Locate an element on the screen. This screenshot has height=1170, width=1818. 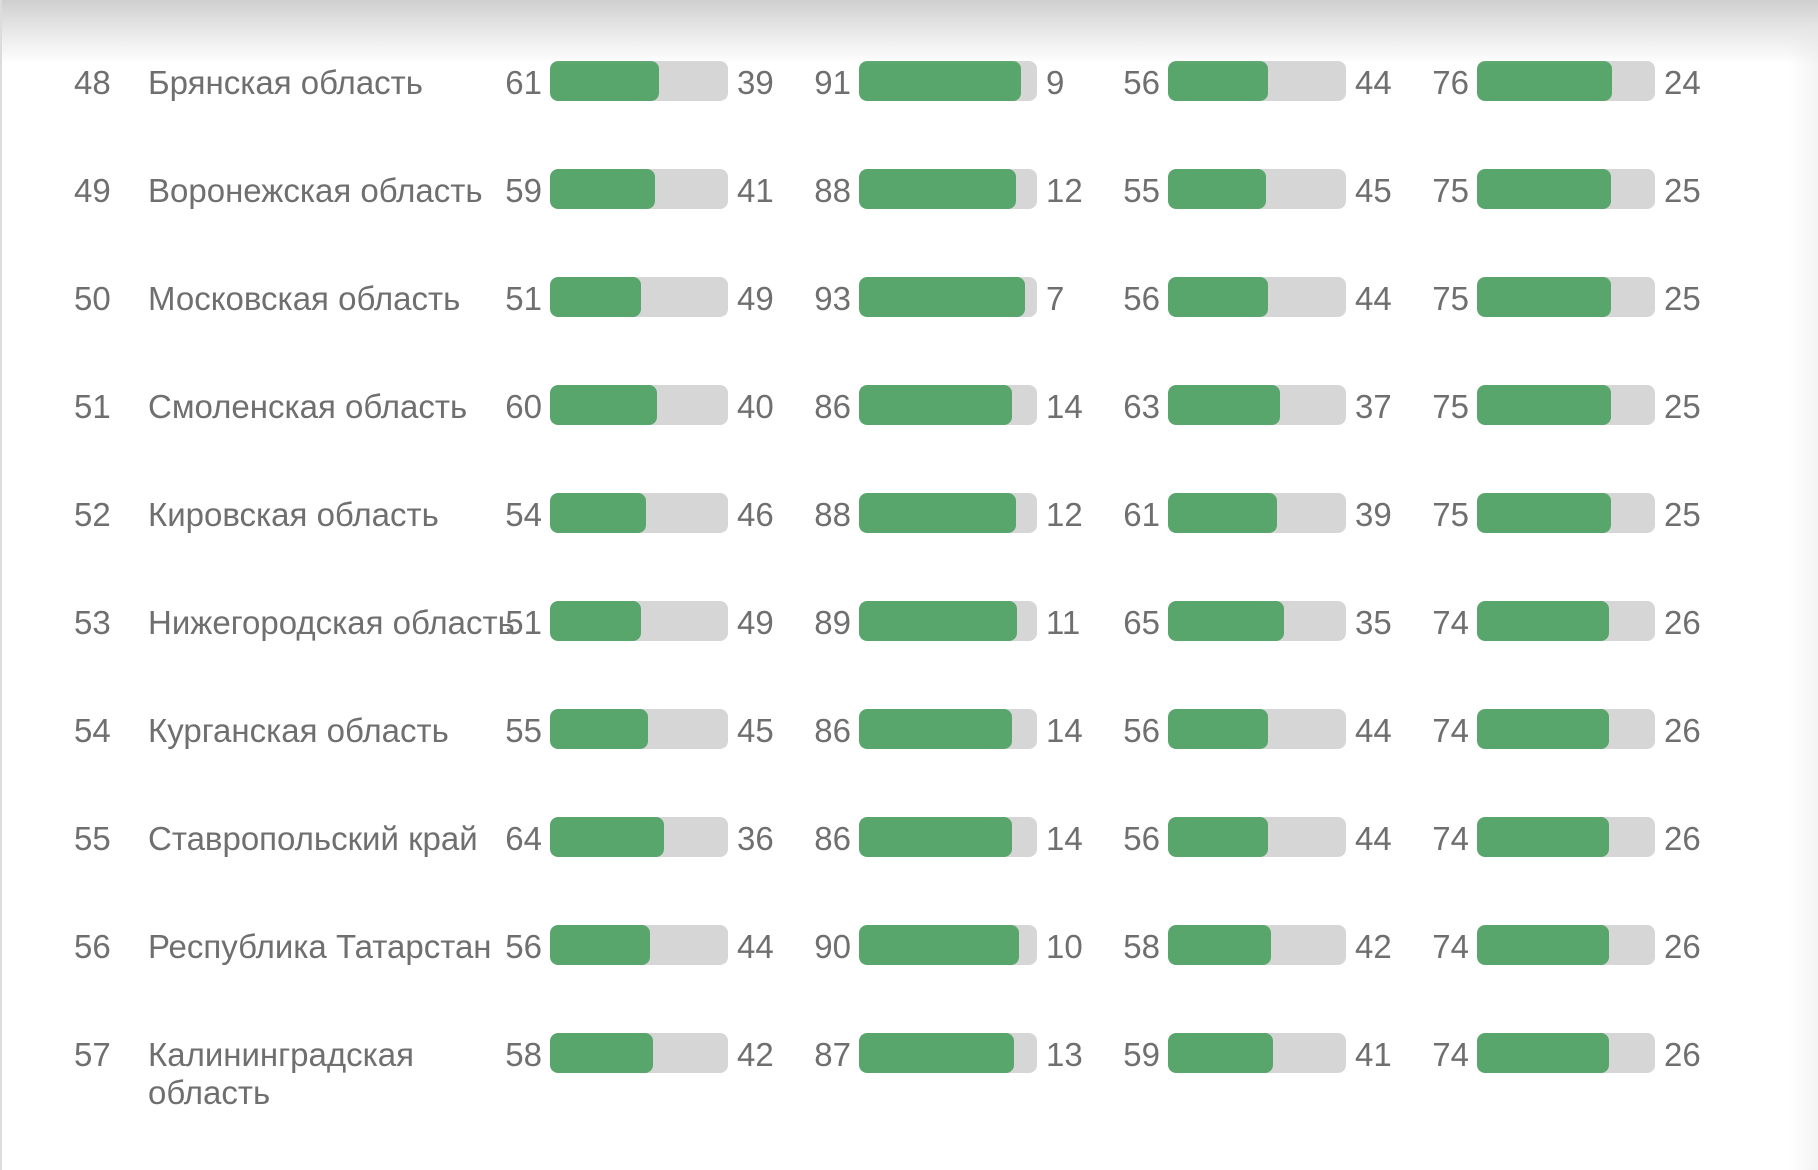
metric-cell-3: 58 42 is located at coordinates (1264, 947).